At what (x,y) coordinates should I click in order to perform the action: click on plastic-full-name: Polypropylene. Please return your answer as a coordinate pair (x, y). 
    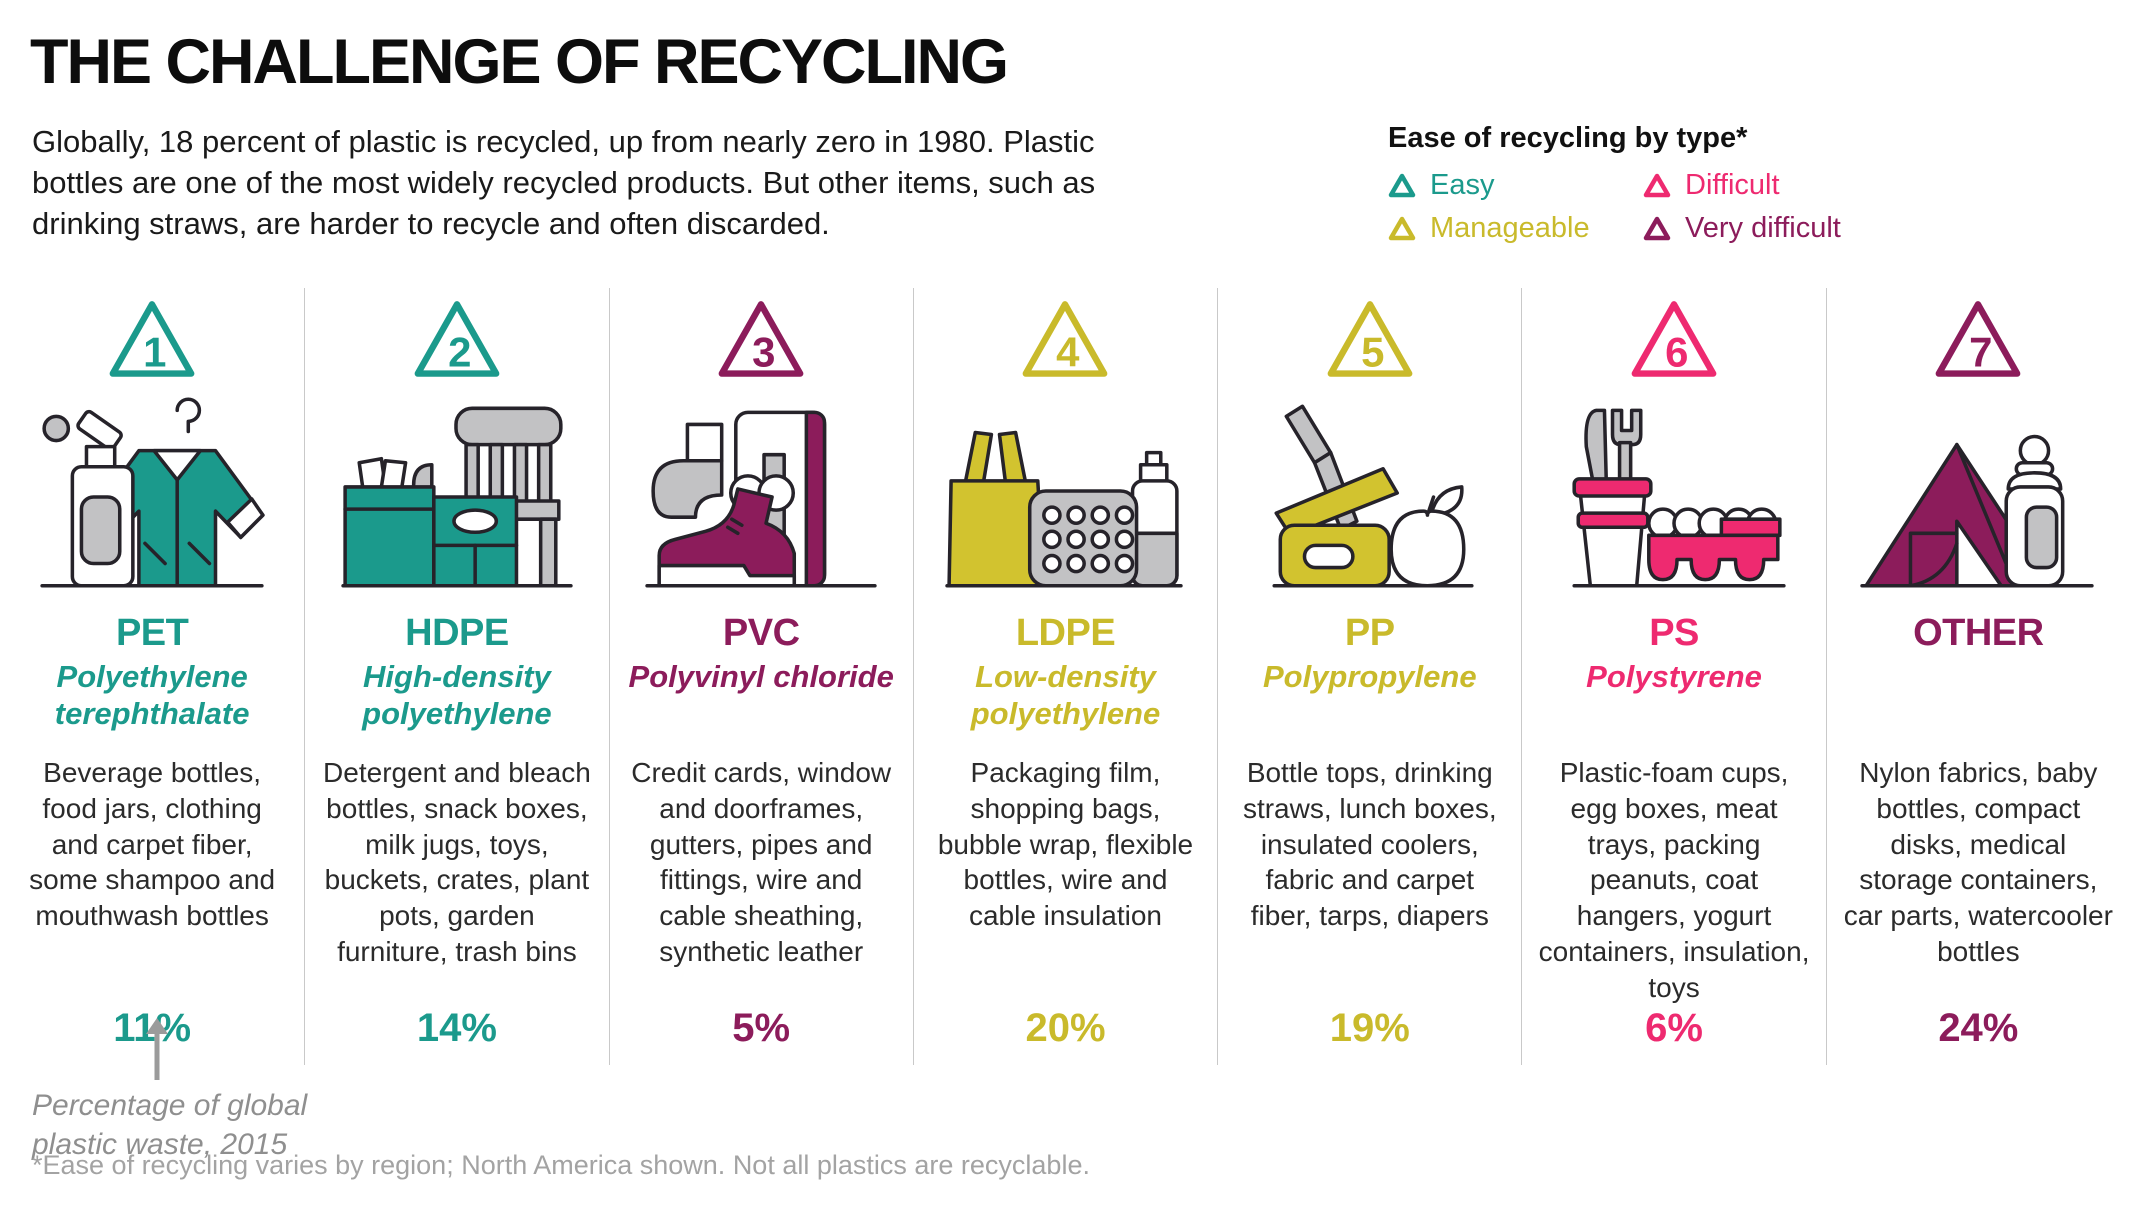
    Looking at the image, I should click on (1369, 676).